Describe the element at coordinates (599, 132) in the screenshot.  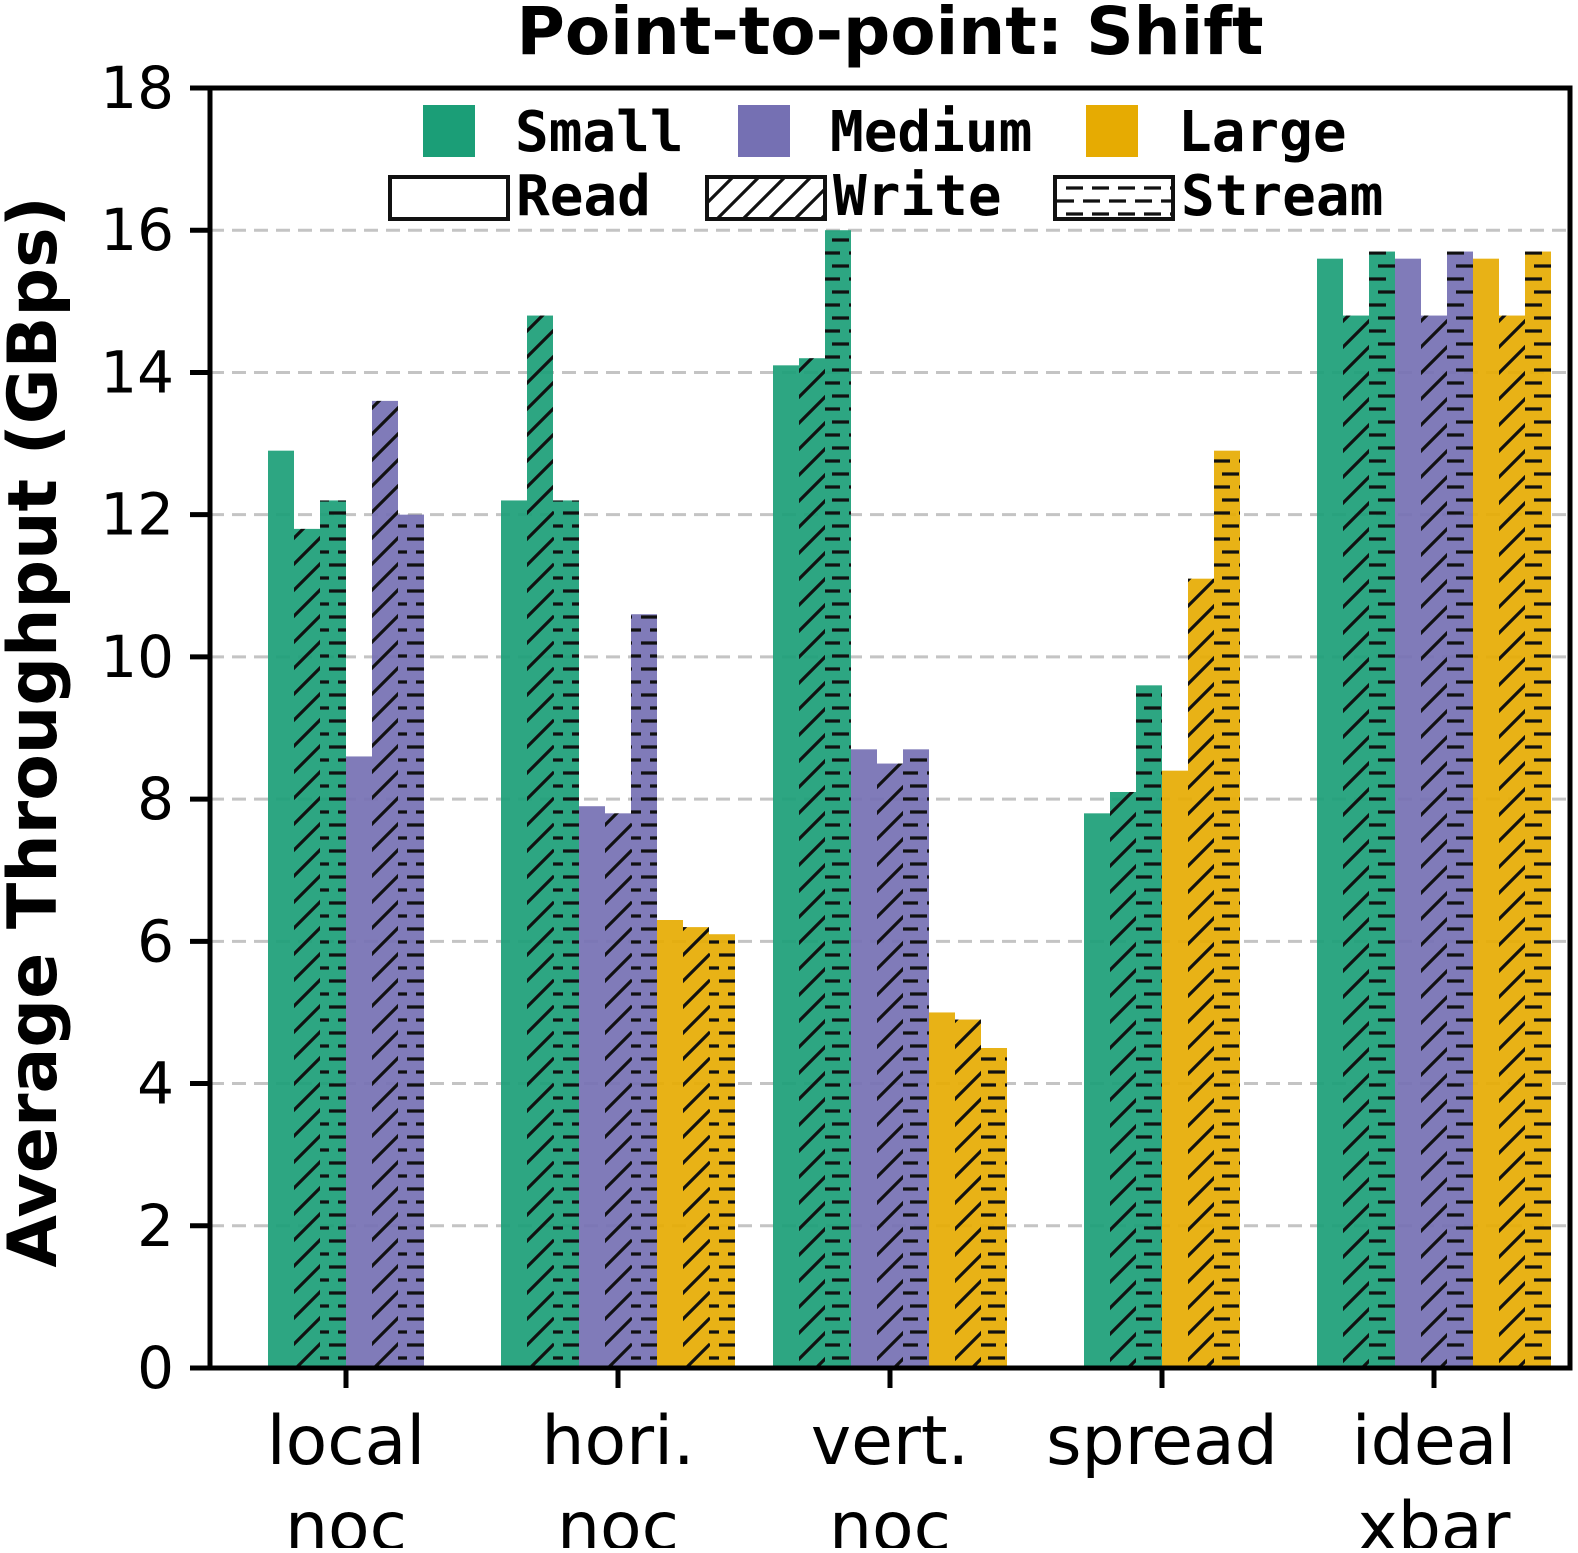
I see `legend-label-small: Small` at that location.